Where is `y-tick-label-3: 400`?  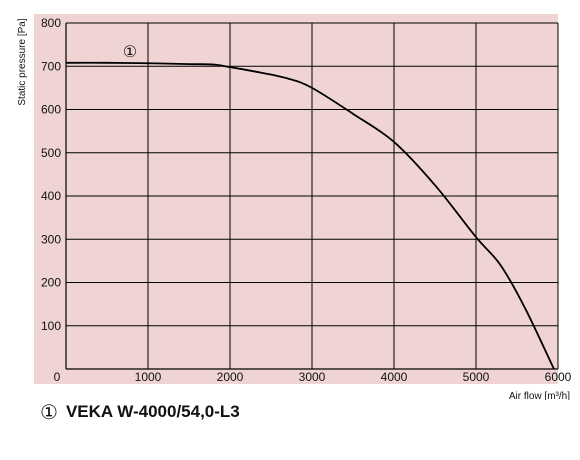
y-tick-label-3: 400 is located at coordinates (51, 196).